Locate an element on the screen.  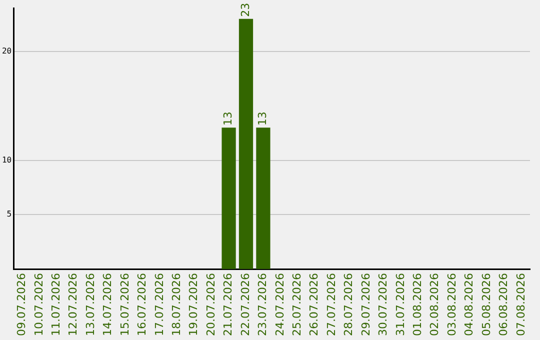
x-tick-label: 10.07.2026 is located at coordinates (39, 304).